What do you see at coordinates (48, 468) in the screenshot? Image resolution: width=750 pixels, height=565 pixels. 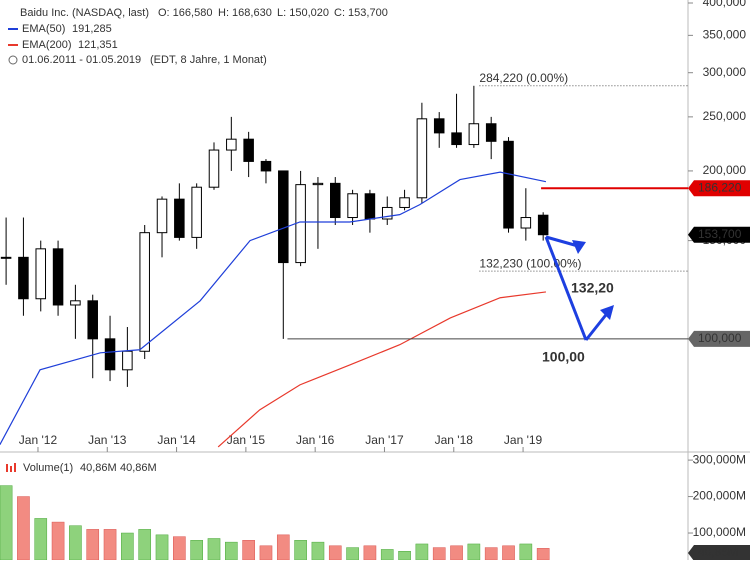 I see `legend-label: Volume(1)` at bounding box center [48, 468].